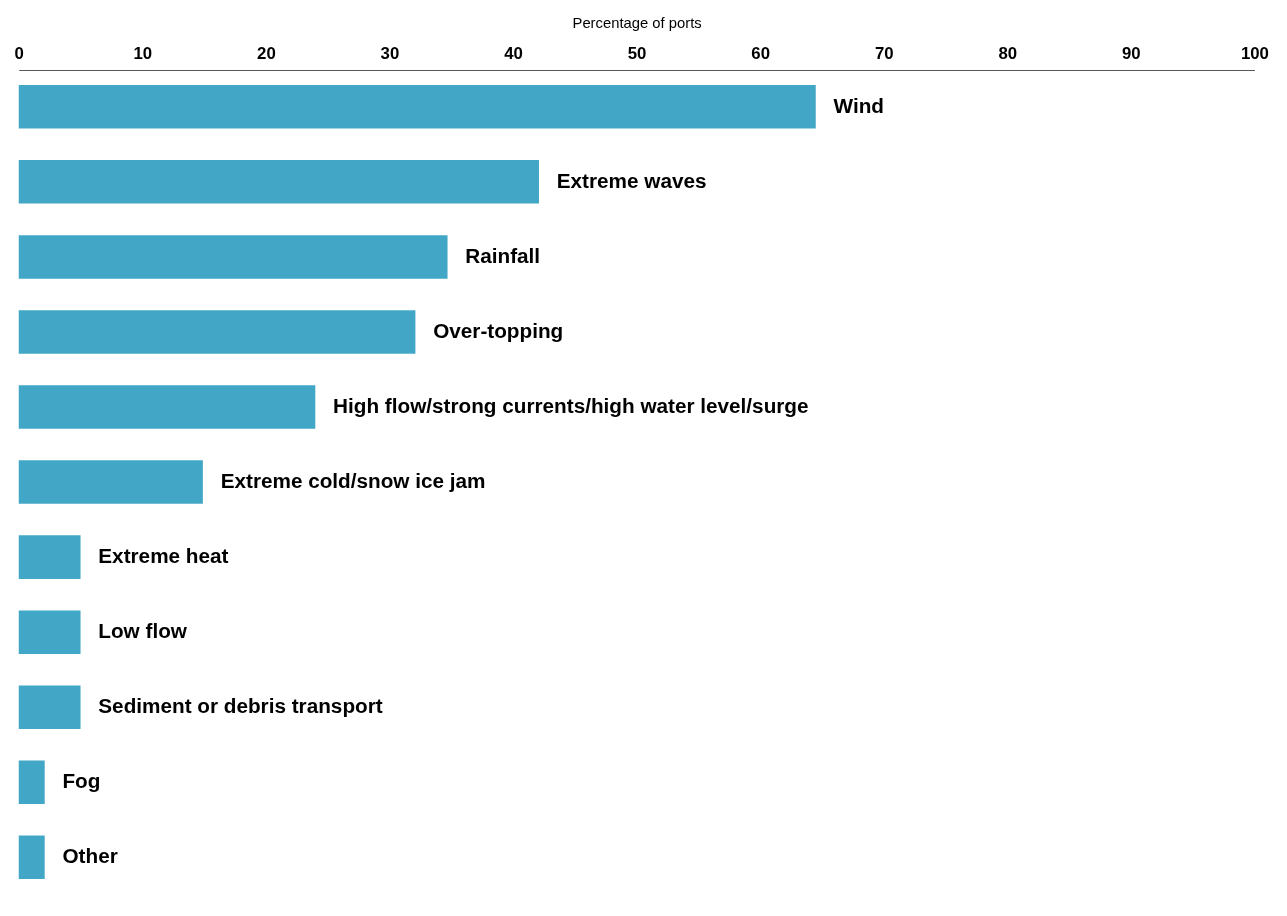 This screenshot has height=916, width=1287. What do you see at coordinates (498, 330) in the screenshot?
I see `y-tick-label: Over-topping` at bounding box center [498, 330].